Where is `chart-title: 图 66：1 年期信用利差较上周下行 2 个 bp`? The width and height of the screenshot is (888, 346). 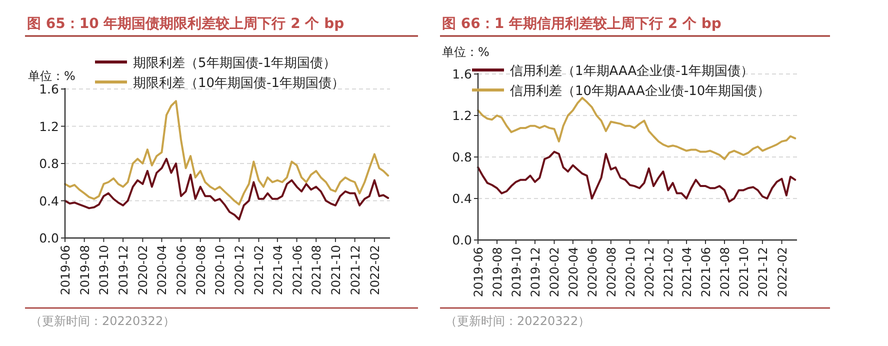
chart-title: 图 66：1 年期信用利差较上周下行 2 个 bp is located at coordinates (582, 24).